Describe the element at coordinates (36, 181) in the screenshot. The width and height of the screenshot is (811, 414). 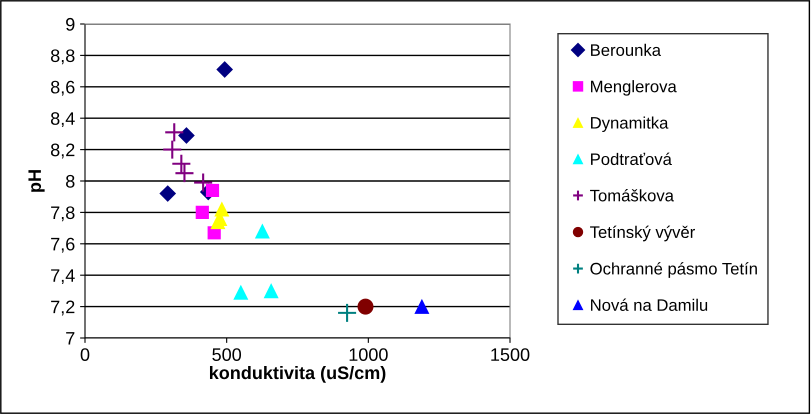
I see `y-axis-title: pH` at that location.